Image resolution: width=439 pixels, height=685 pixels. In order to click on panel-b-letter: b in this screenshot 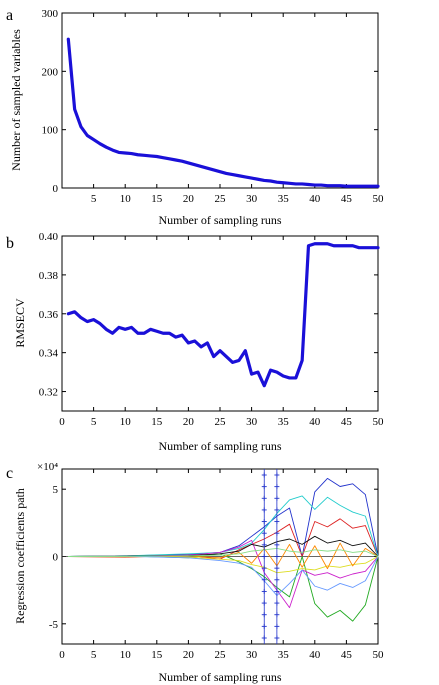, I will do `click(10, 243)`.